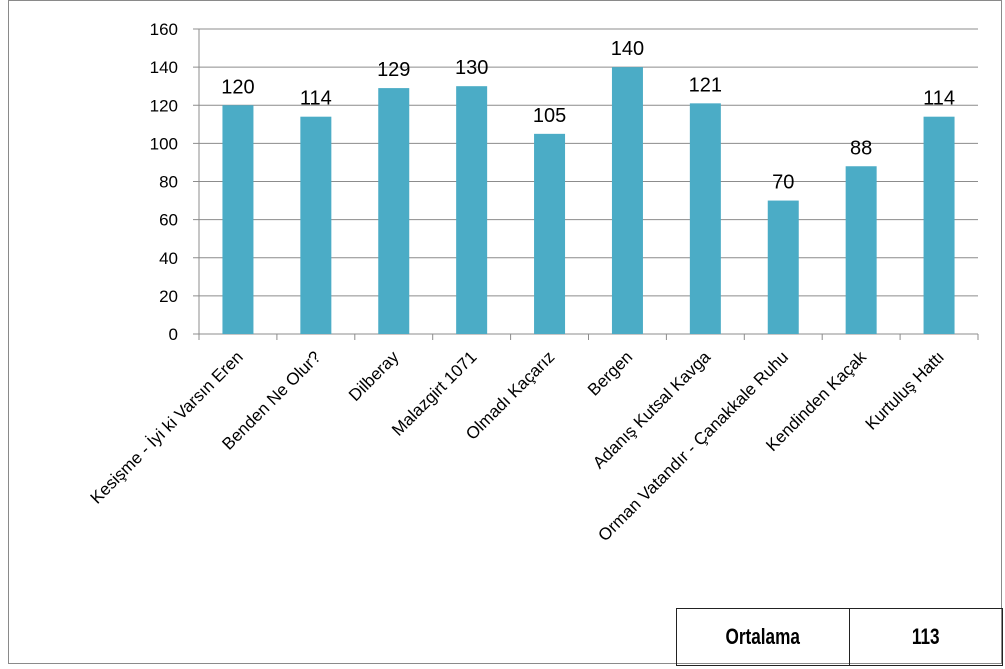 The width and height of the screenshot is (1005, 669). I want to click on average-value: 113, so click(926, 636).